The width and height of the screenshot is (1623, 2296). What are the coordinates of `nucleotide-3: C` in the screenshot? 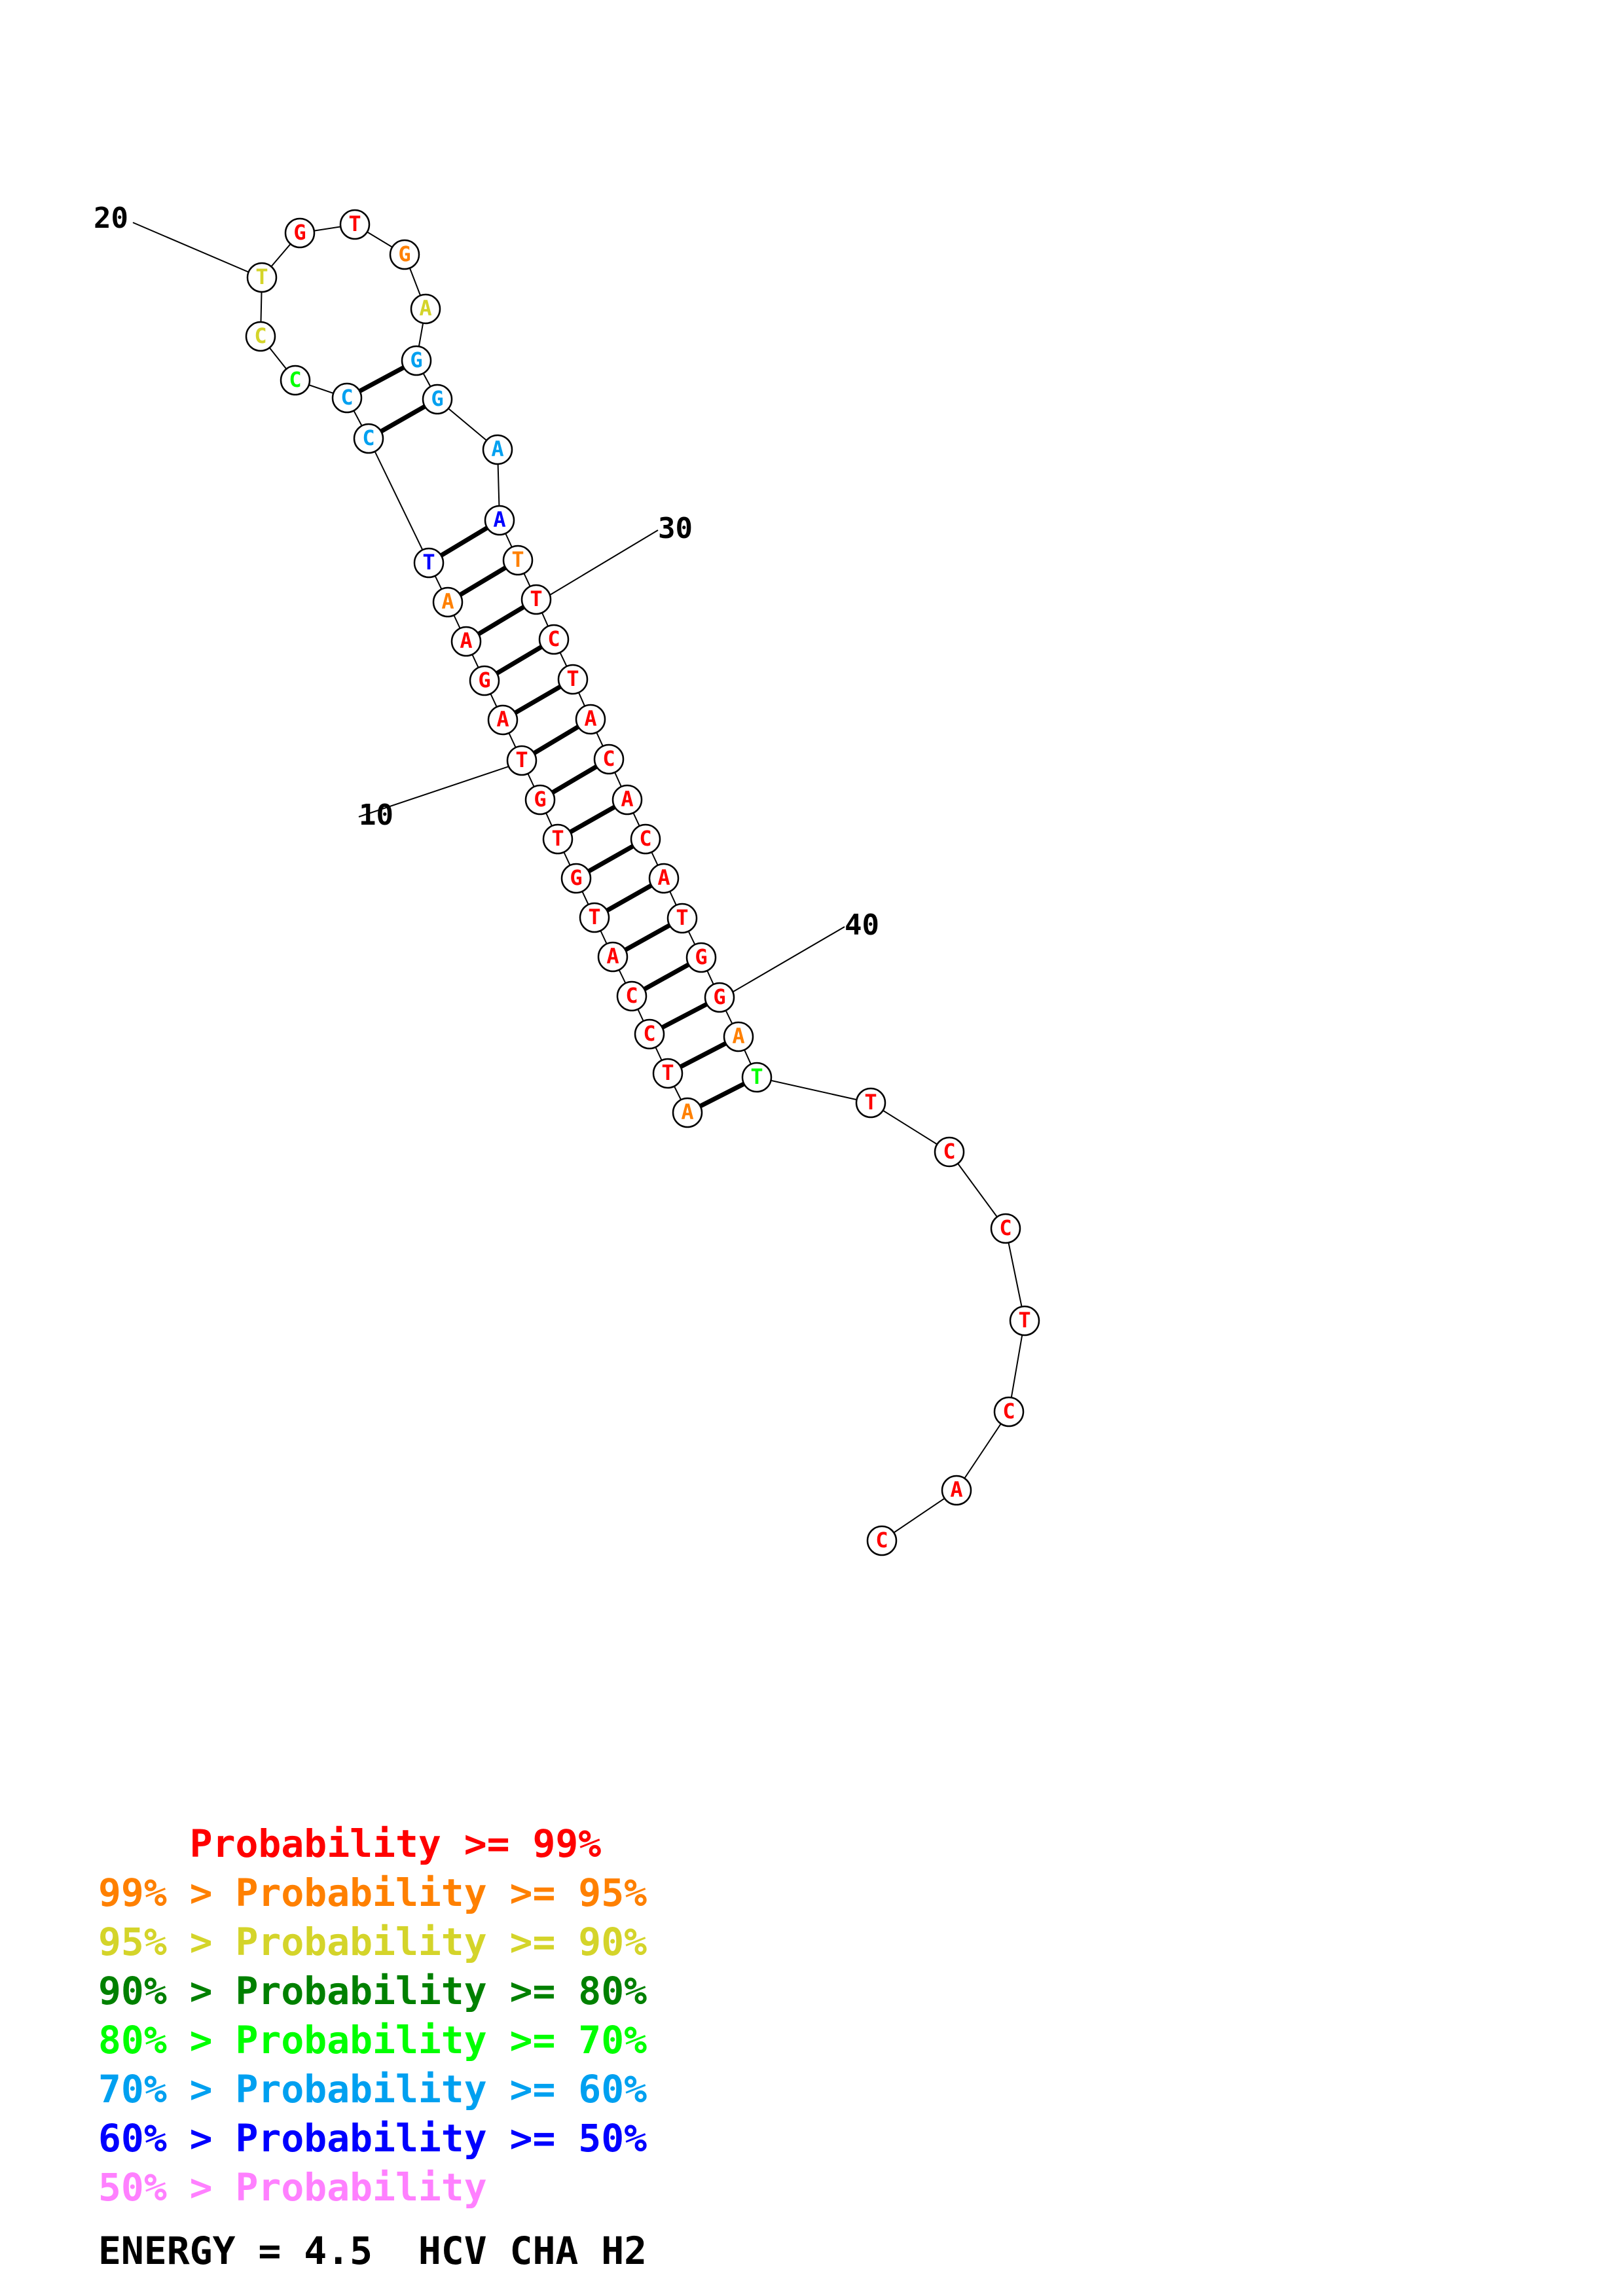 It's located at (649, 1034).